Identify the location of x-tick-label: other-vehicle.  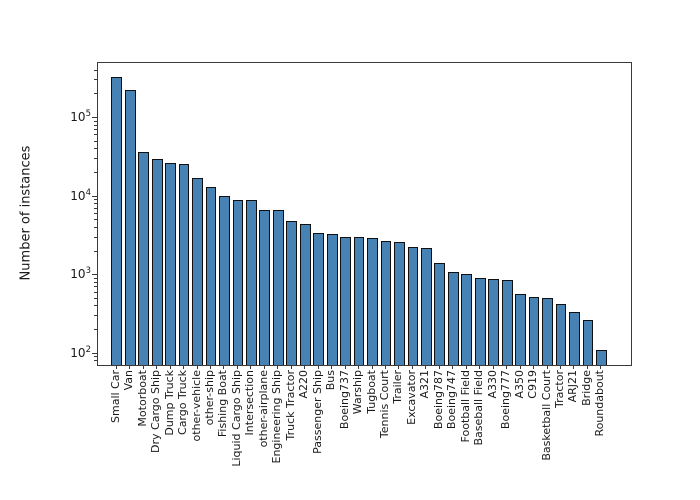
(196, 406).